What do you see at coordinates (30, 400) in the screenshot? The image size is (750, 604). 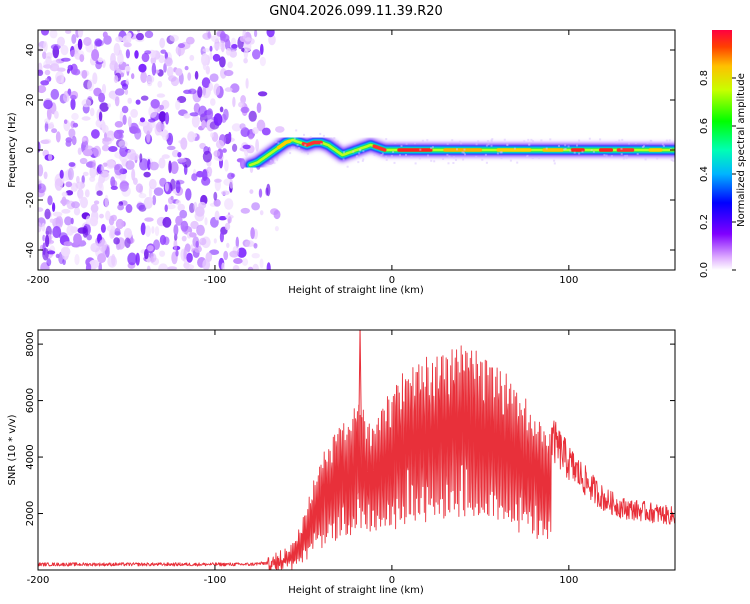 I see `y-tick-label: 6000` at bounding box center [30, 400].